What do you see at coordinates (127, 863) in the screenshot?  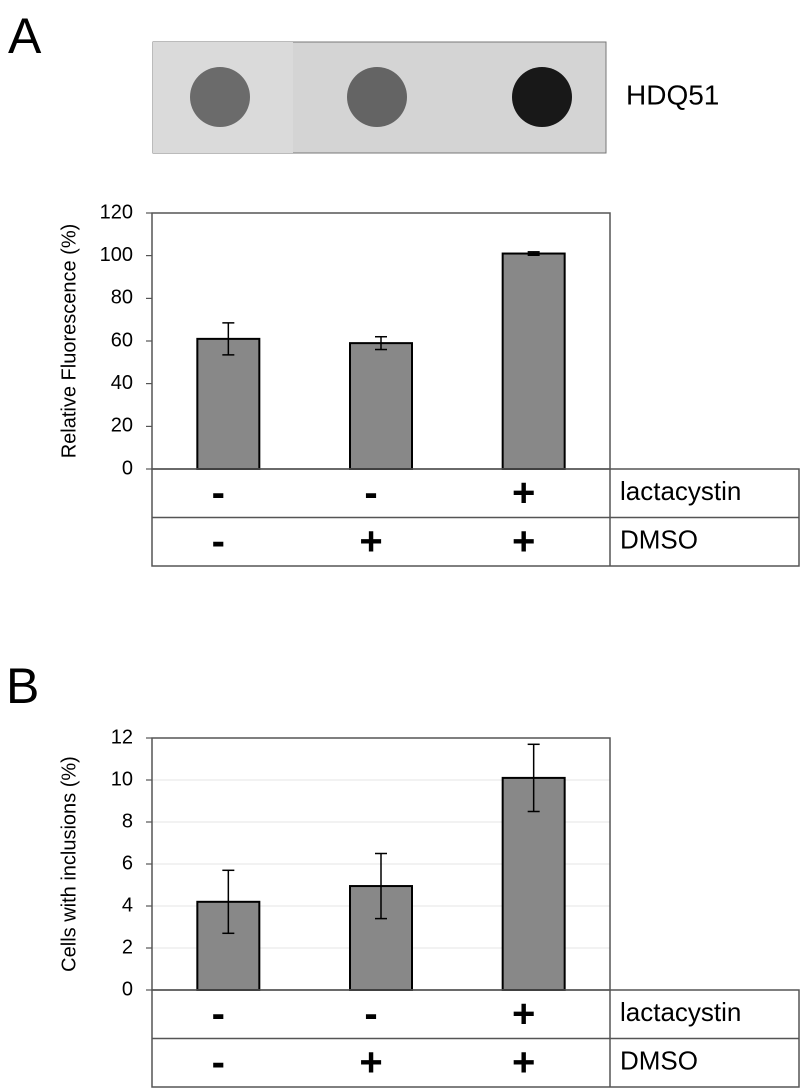 I see `y-tick-label: 6` at bounding box center [127, 863].